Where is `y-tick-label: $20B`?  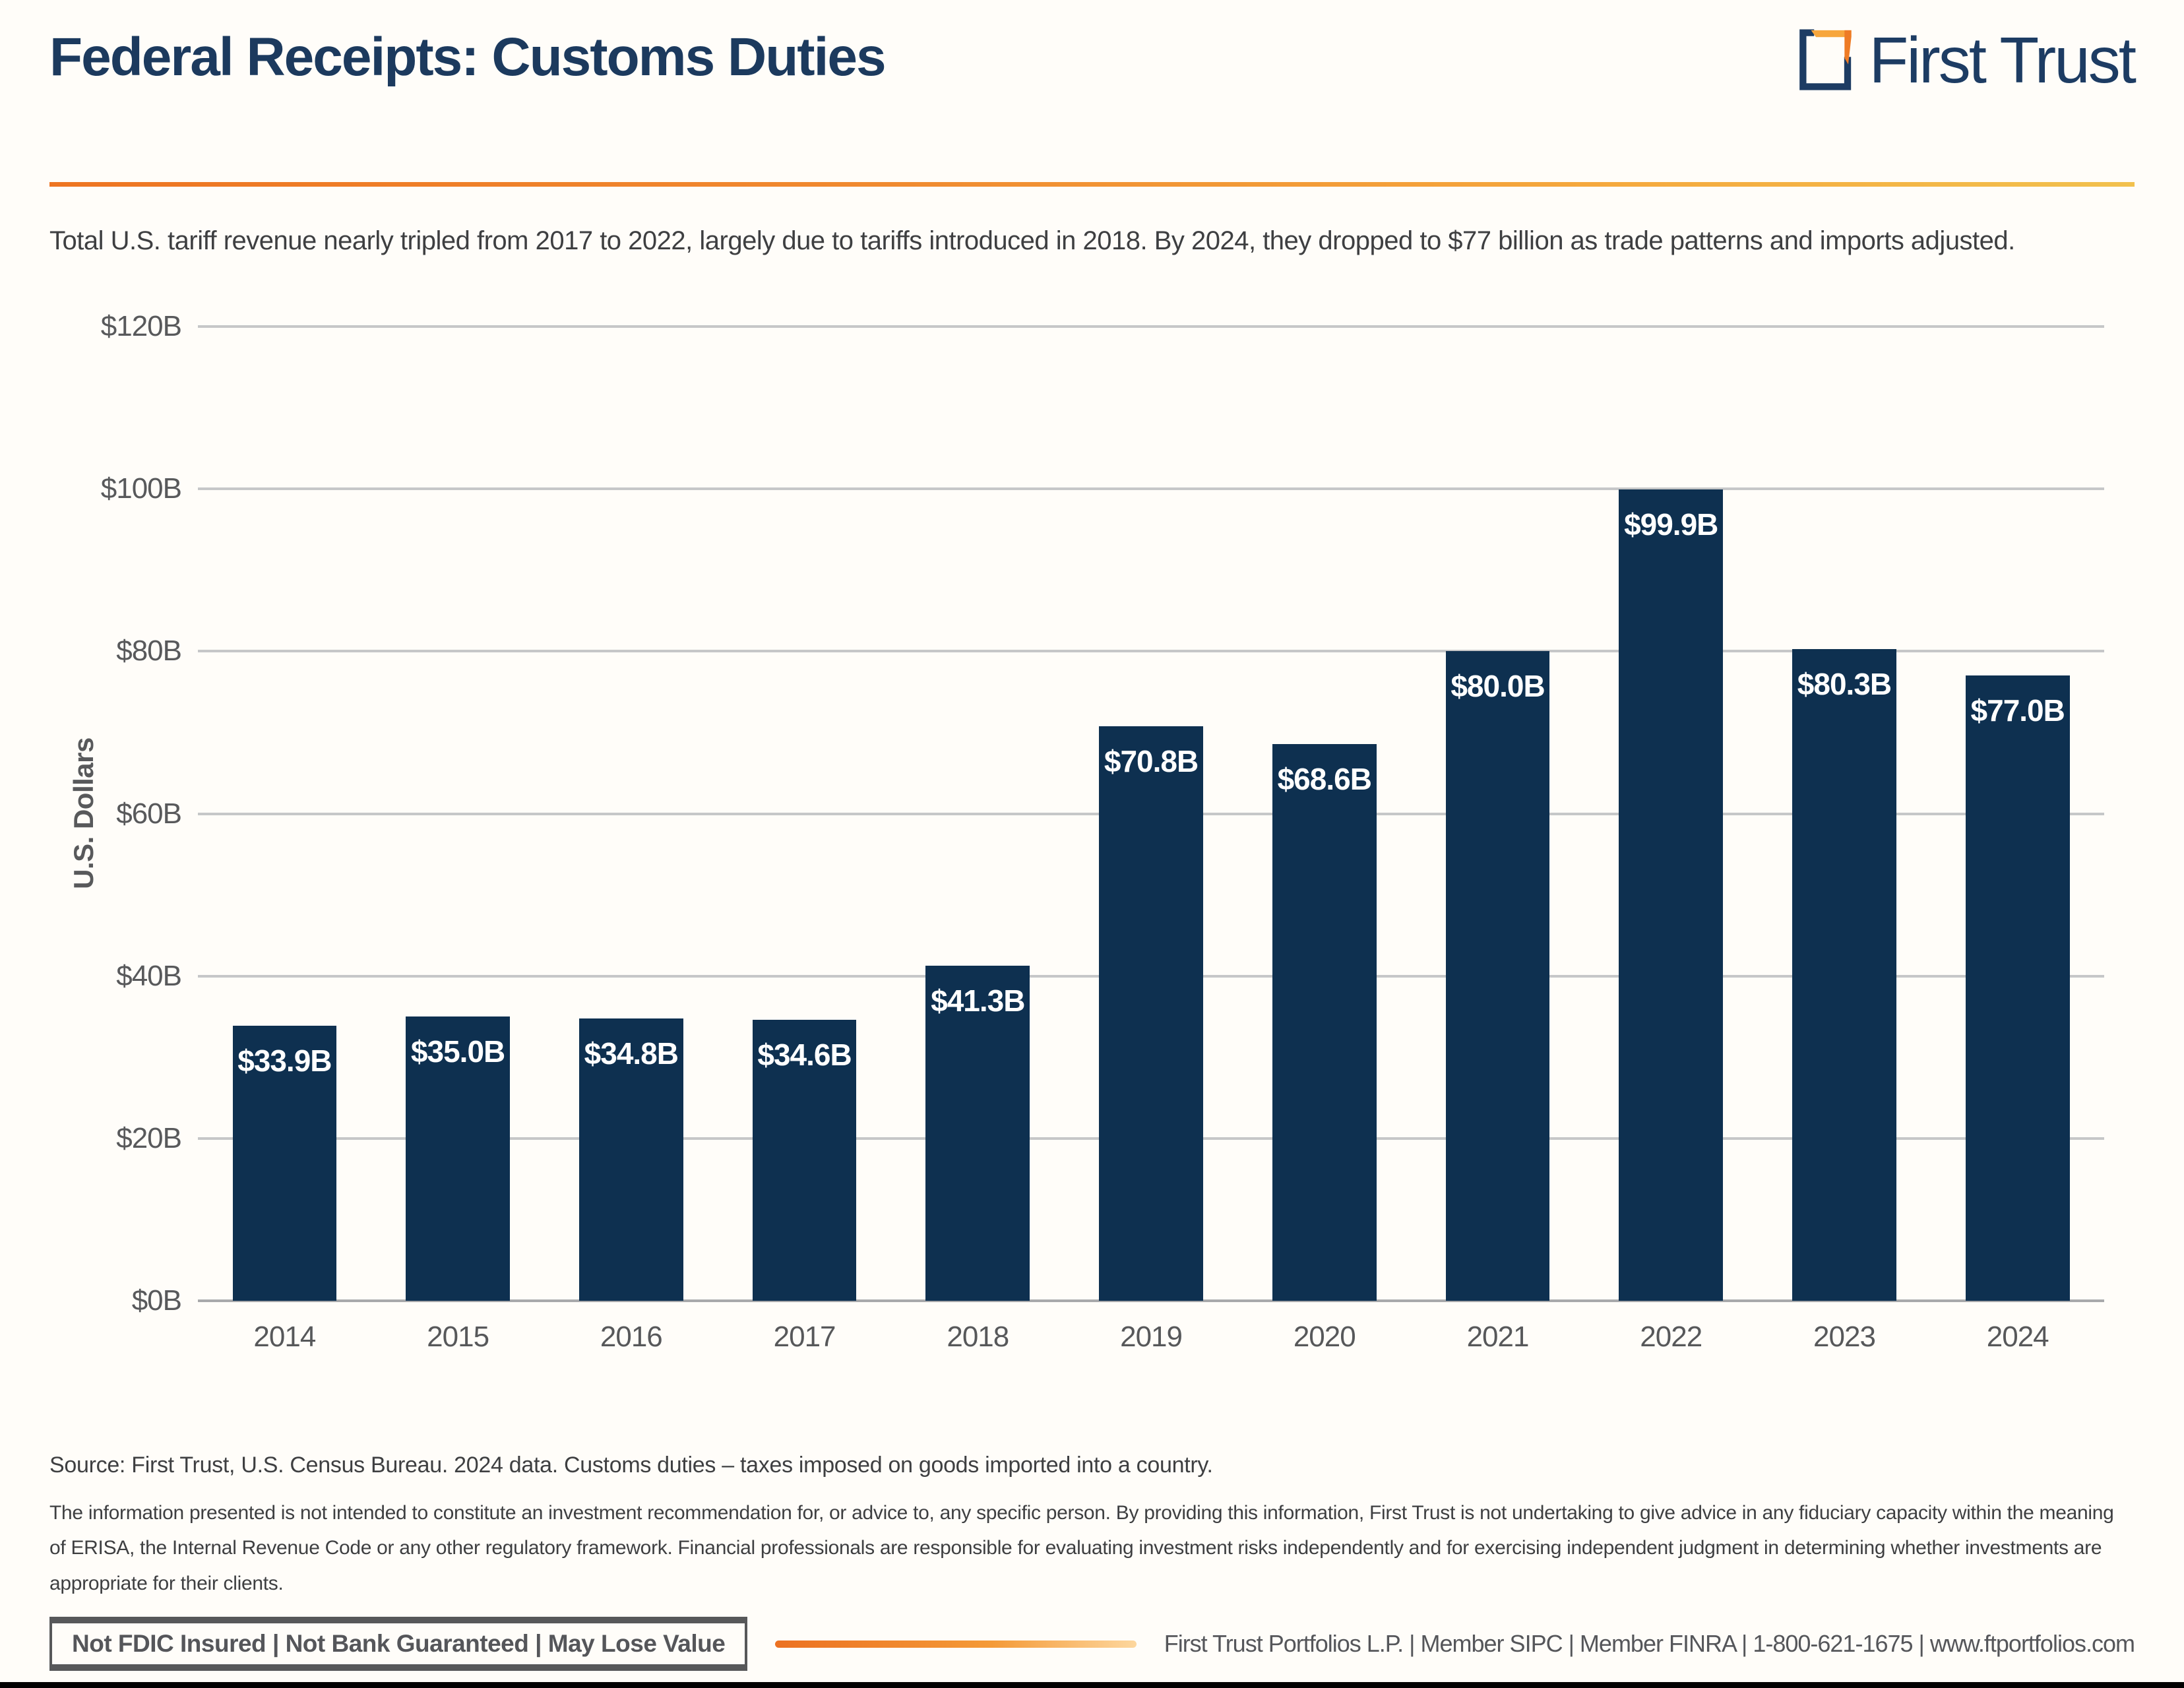
y-tick-label: $20B is located at coordinates (149, 1137).